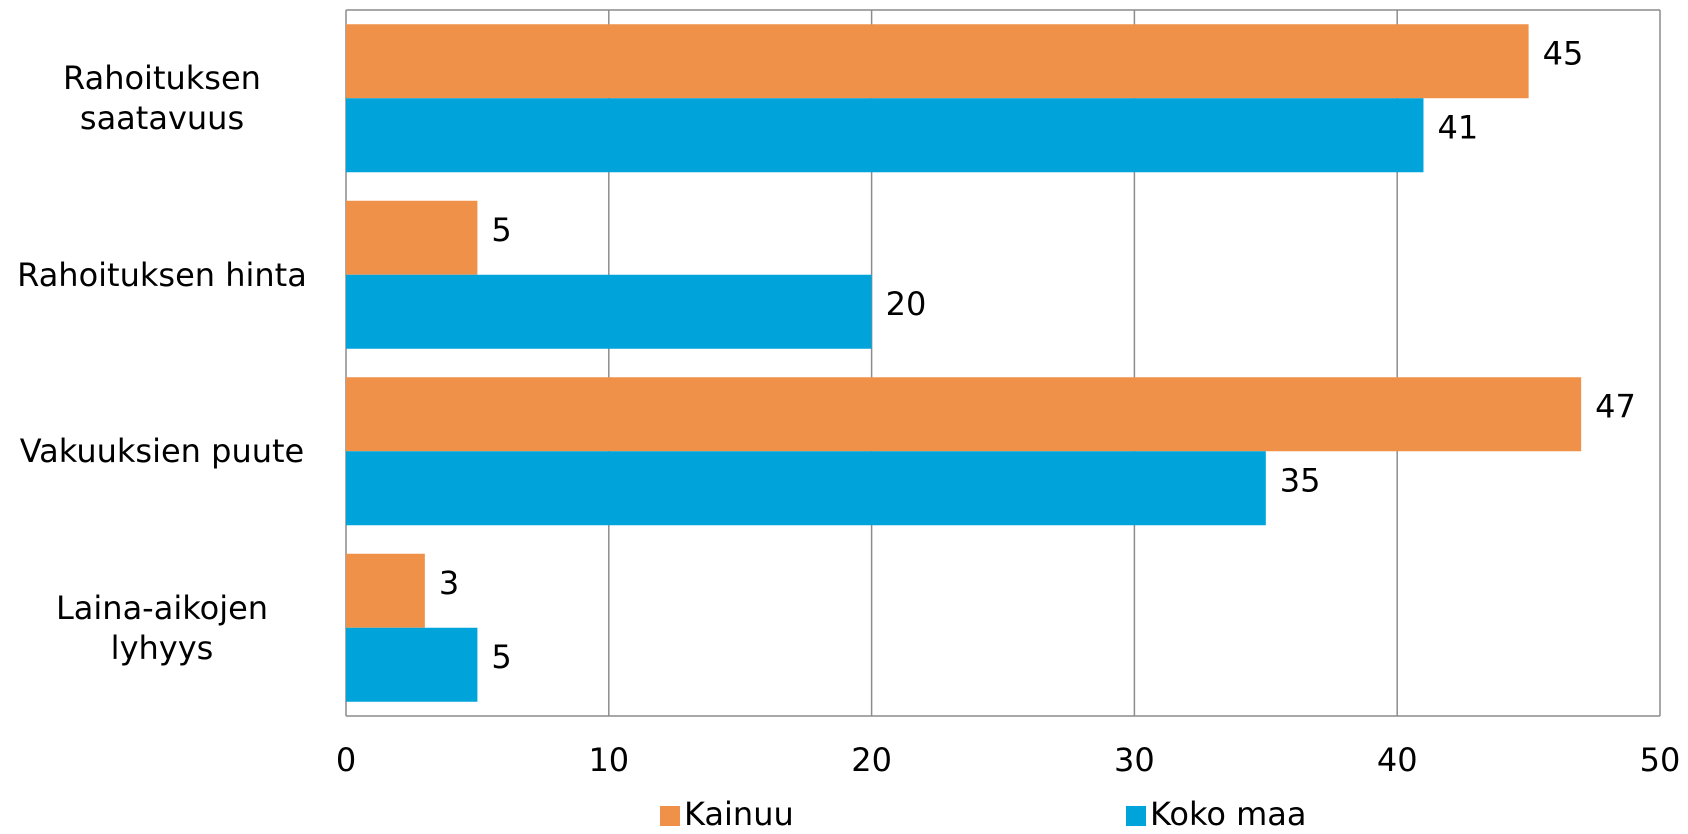 The width and height of the screenshot is (1688, 834). What do you see at coordinates (1300, 480) in the screenshot?
I see `data-label: 35` at bounding box center [1300, 480].